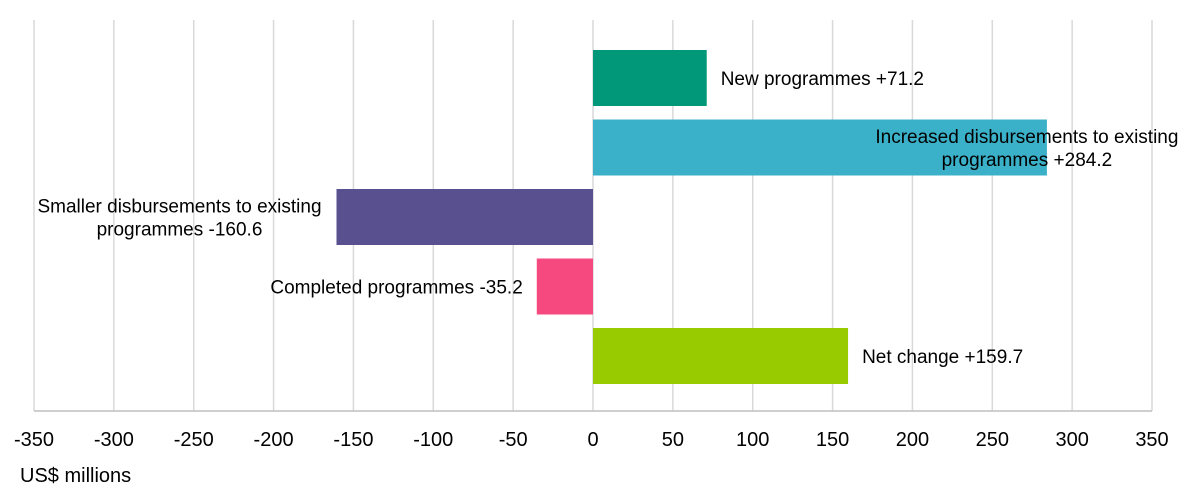 Image resolution: width=1200 pixels, height=491 pixels. Describe the element at coordinates (75, 476) in the screenshot. I see `x-axis-label: US$ millions` at that location.